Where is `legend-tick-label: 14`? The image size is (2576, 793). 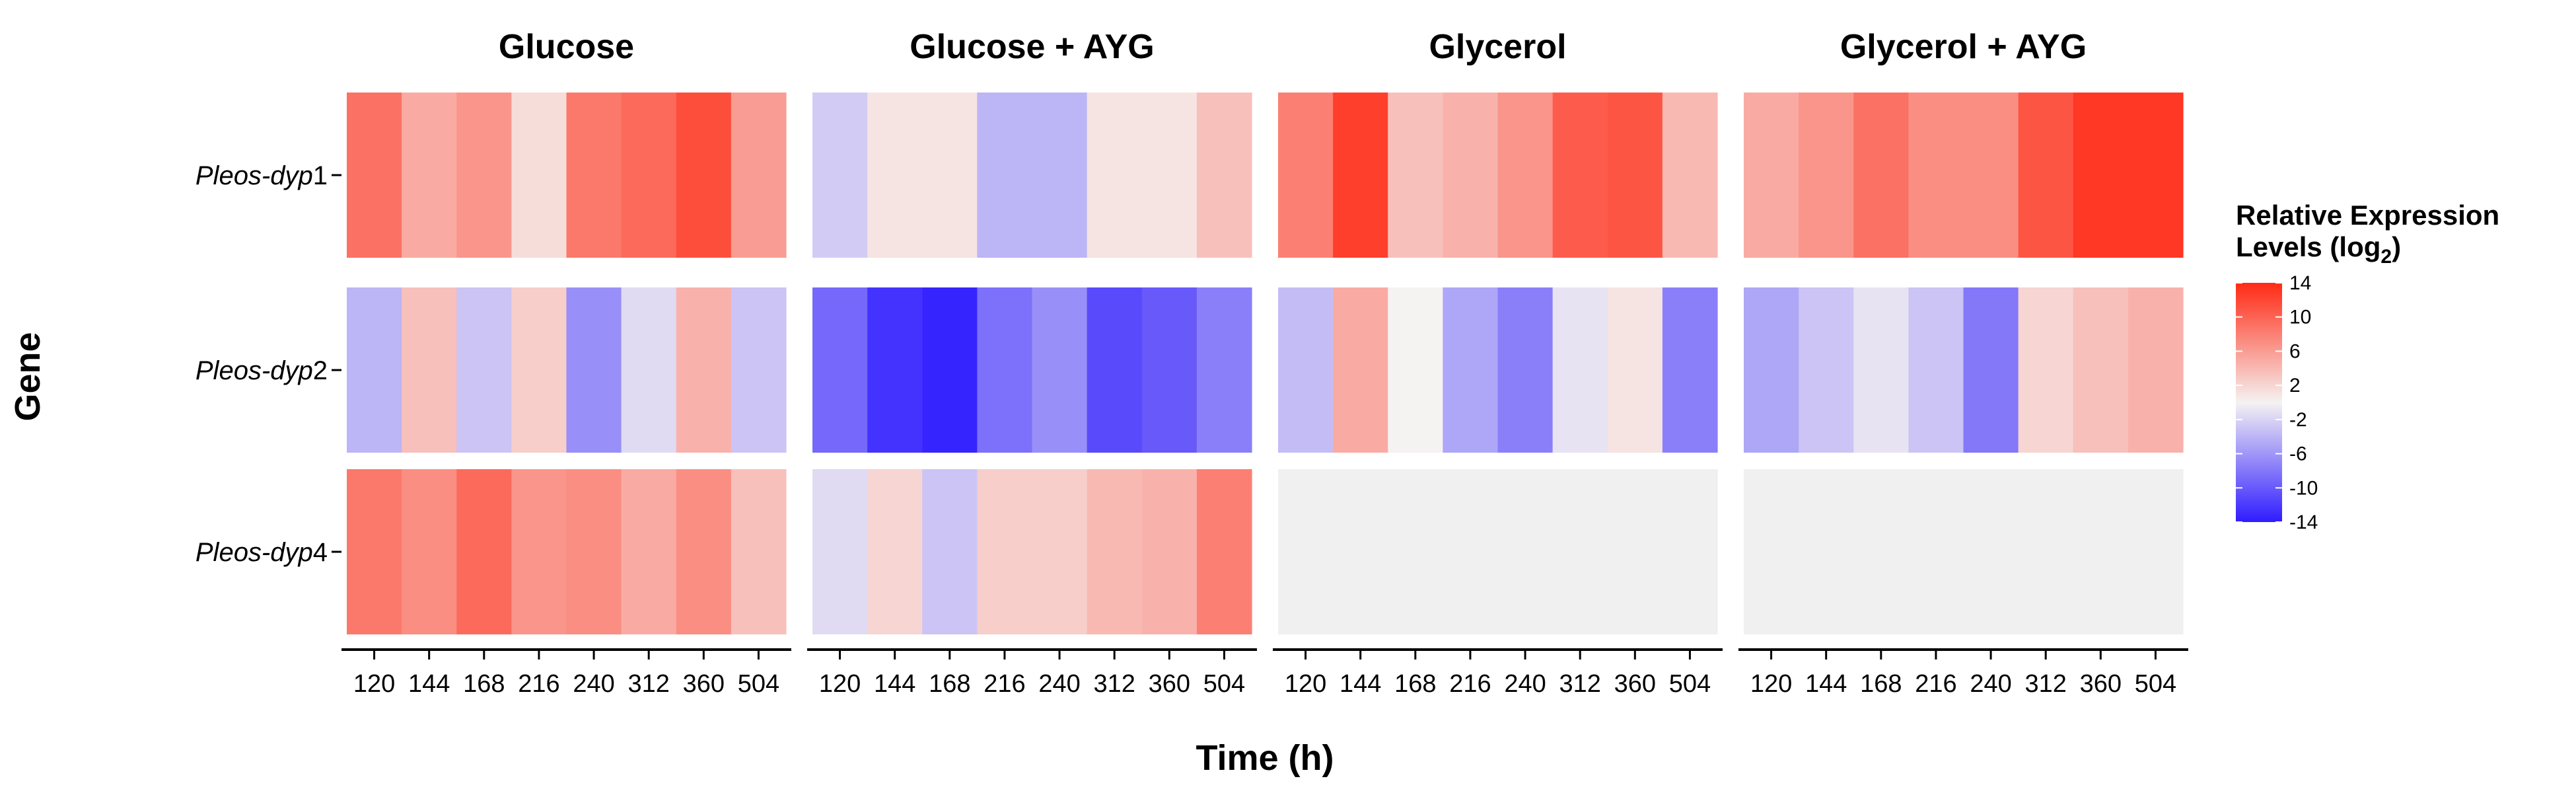
legend-tick-label: 14 is located at coordinates (2300, 283).